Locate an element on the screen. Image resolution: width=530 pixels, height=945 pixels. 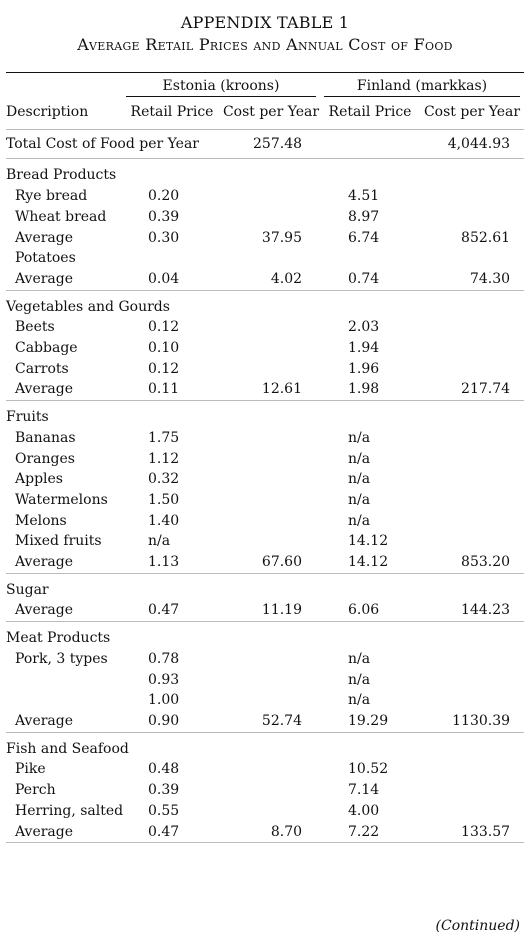
row-description: Fruits is located at coordinates (27, 417).